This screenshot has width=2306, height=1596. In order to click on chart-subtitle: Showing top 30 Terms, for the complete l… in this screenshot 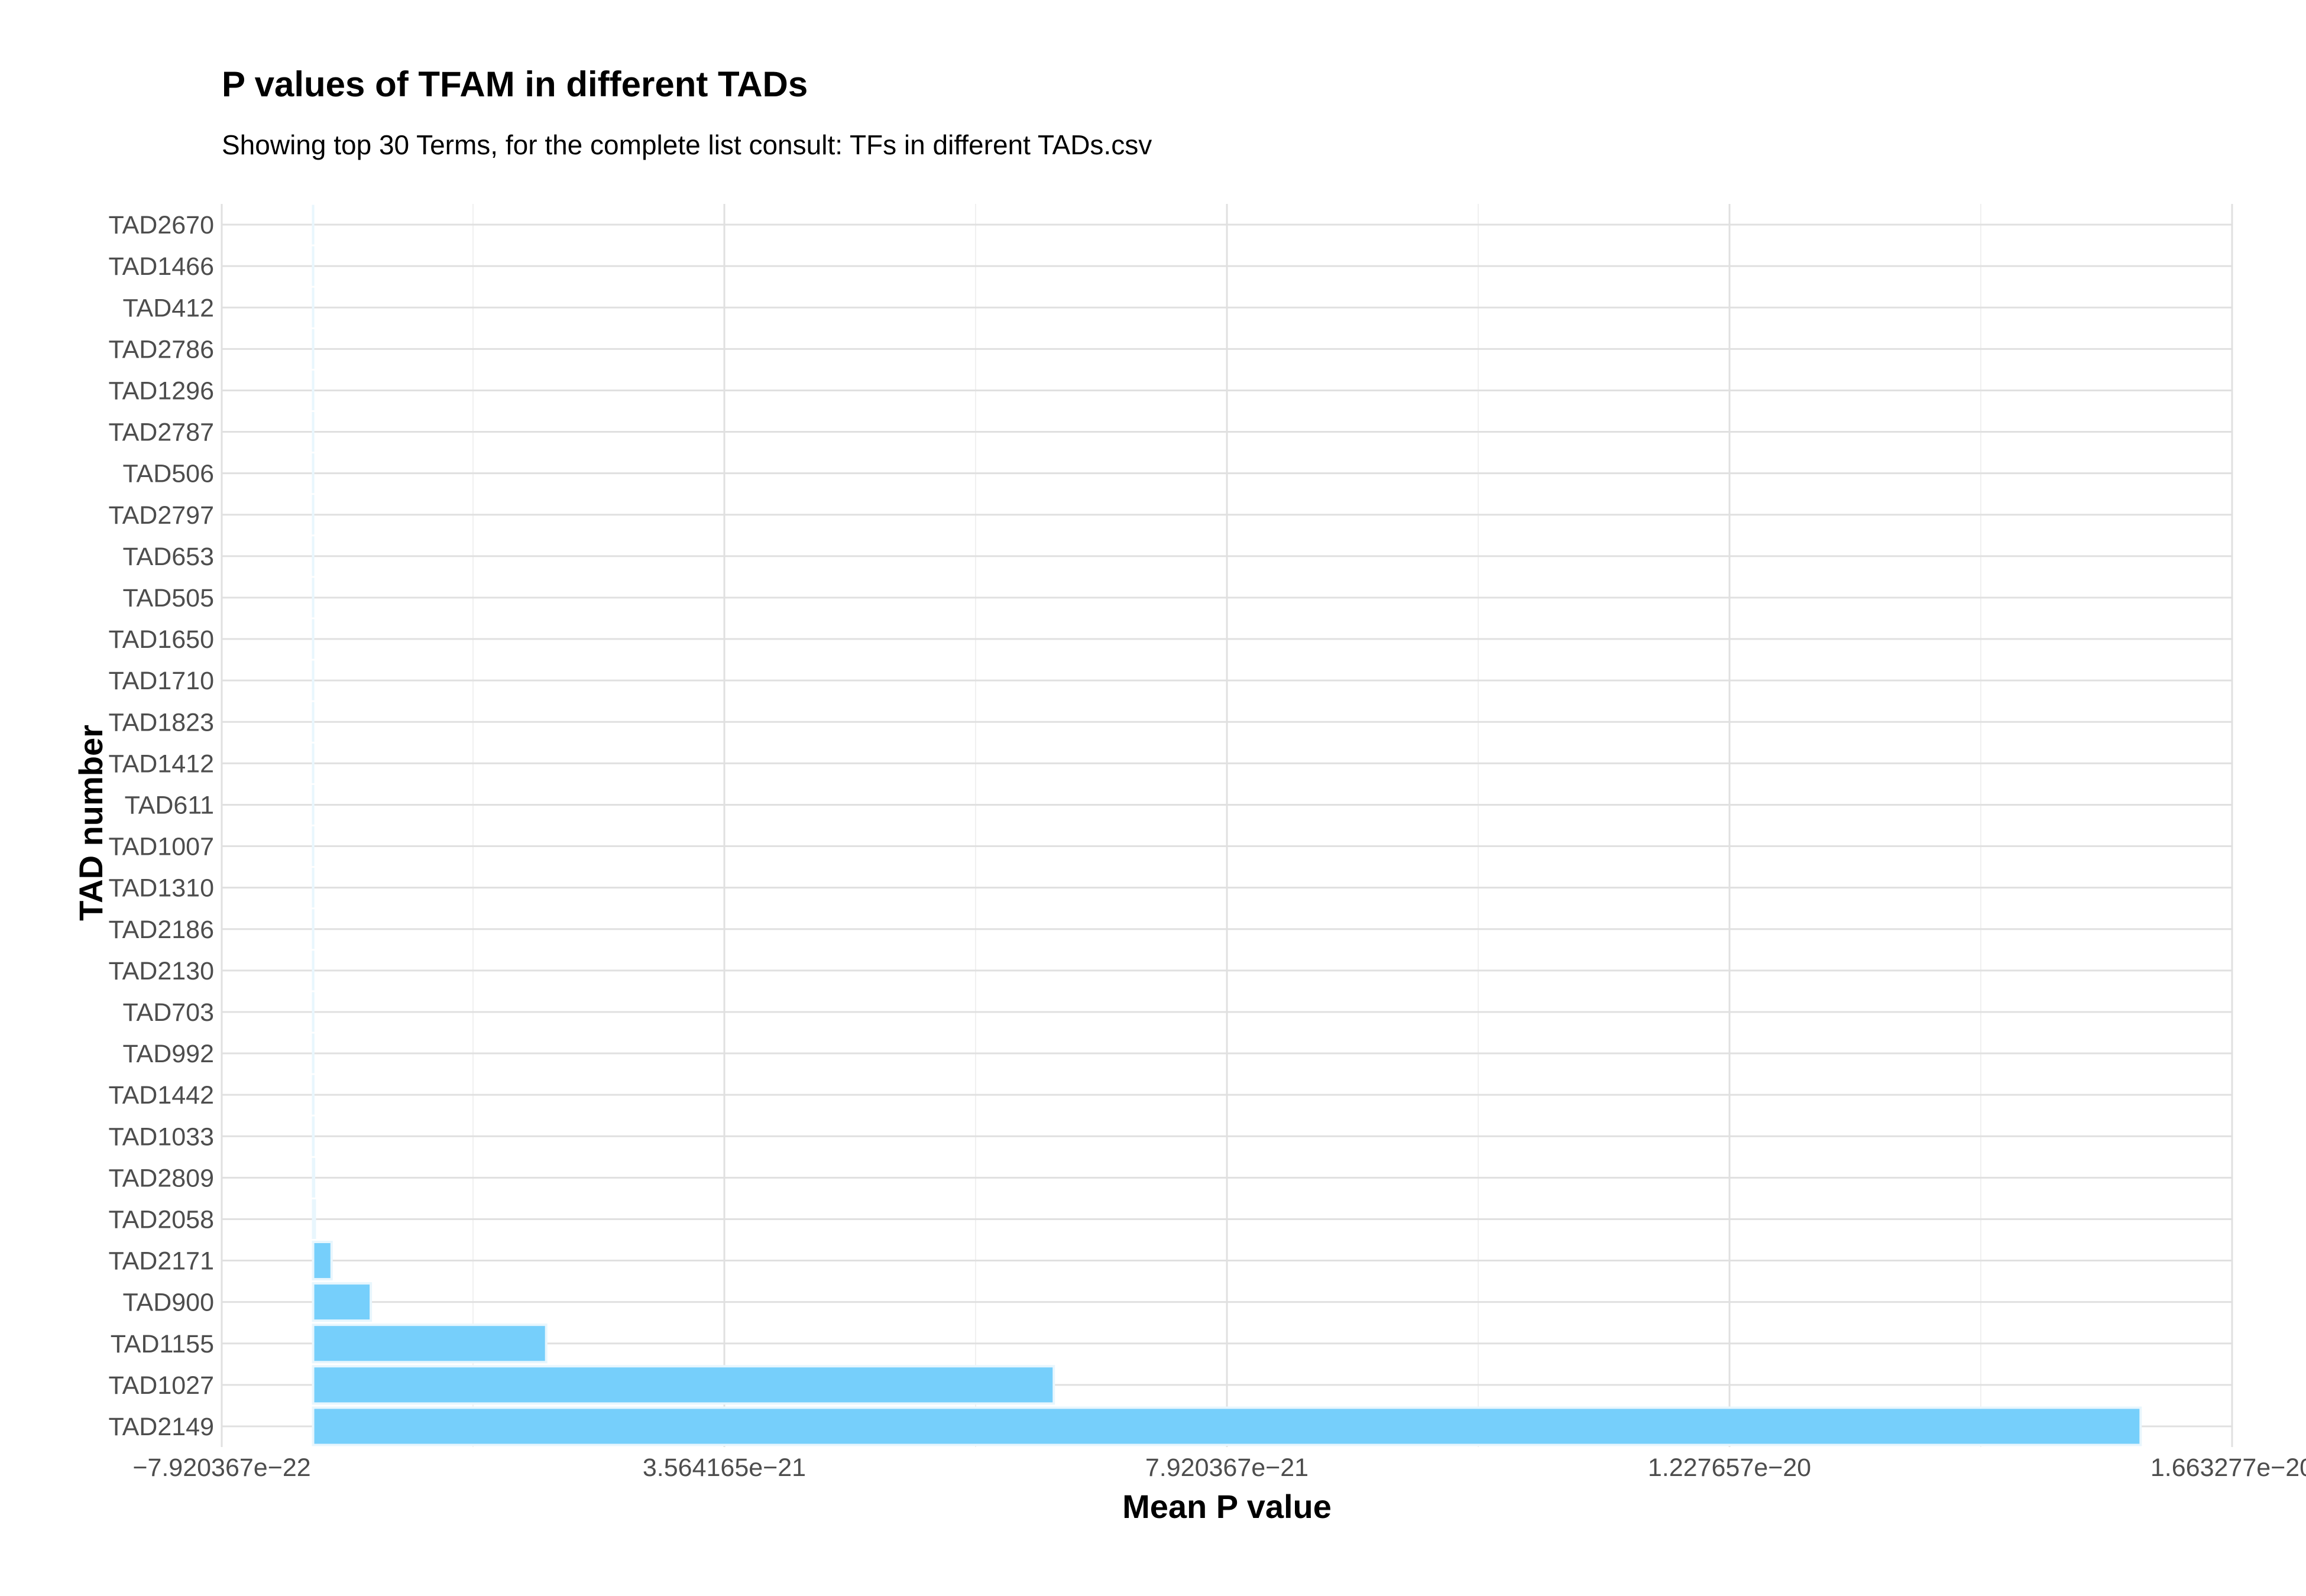, I will do `click(687, 144)`.